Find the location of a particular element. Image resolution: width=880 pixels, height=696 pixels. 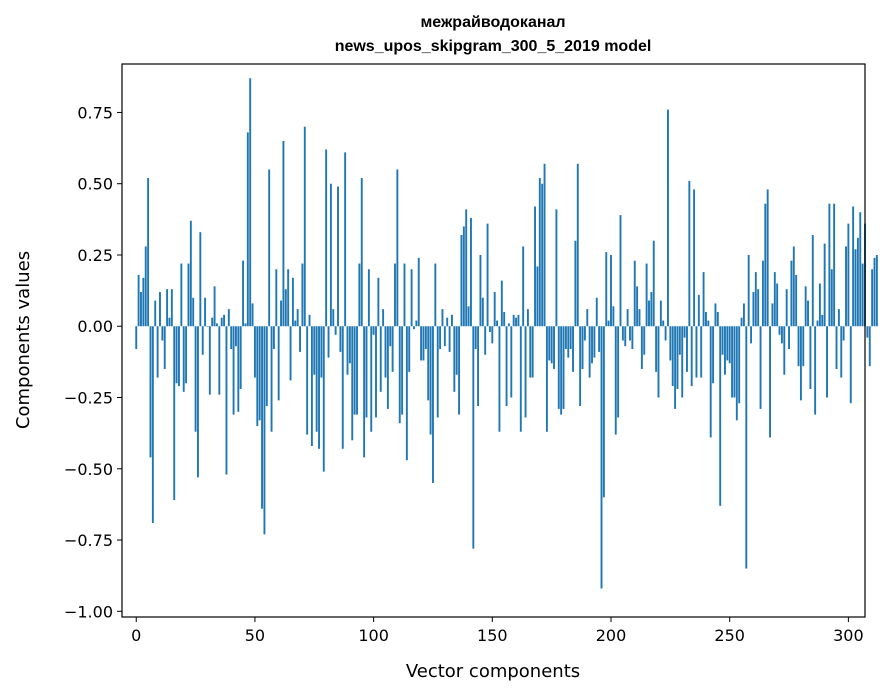

chart-title: межрайводоканал is located at coordinates (492, 22).